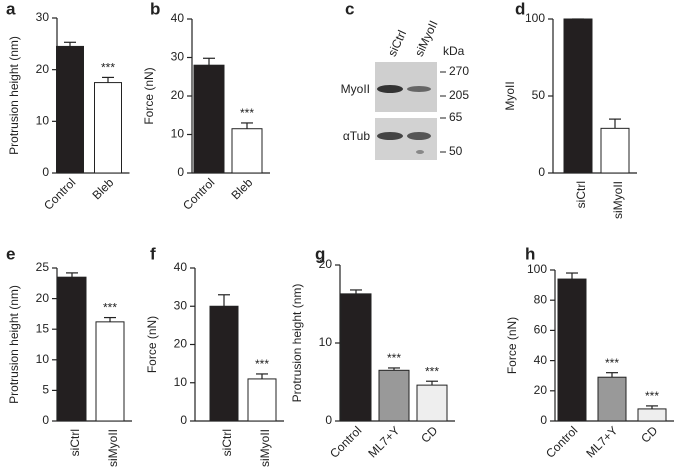 The image size is (685, 469). I want to click on row-label: MyoII, so click(355, 89).